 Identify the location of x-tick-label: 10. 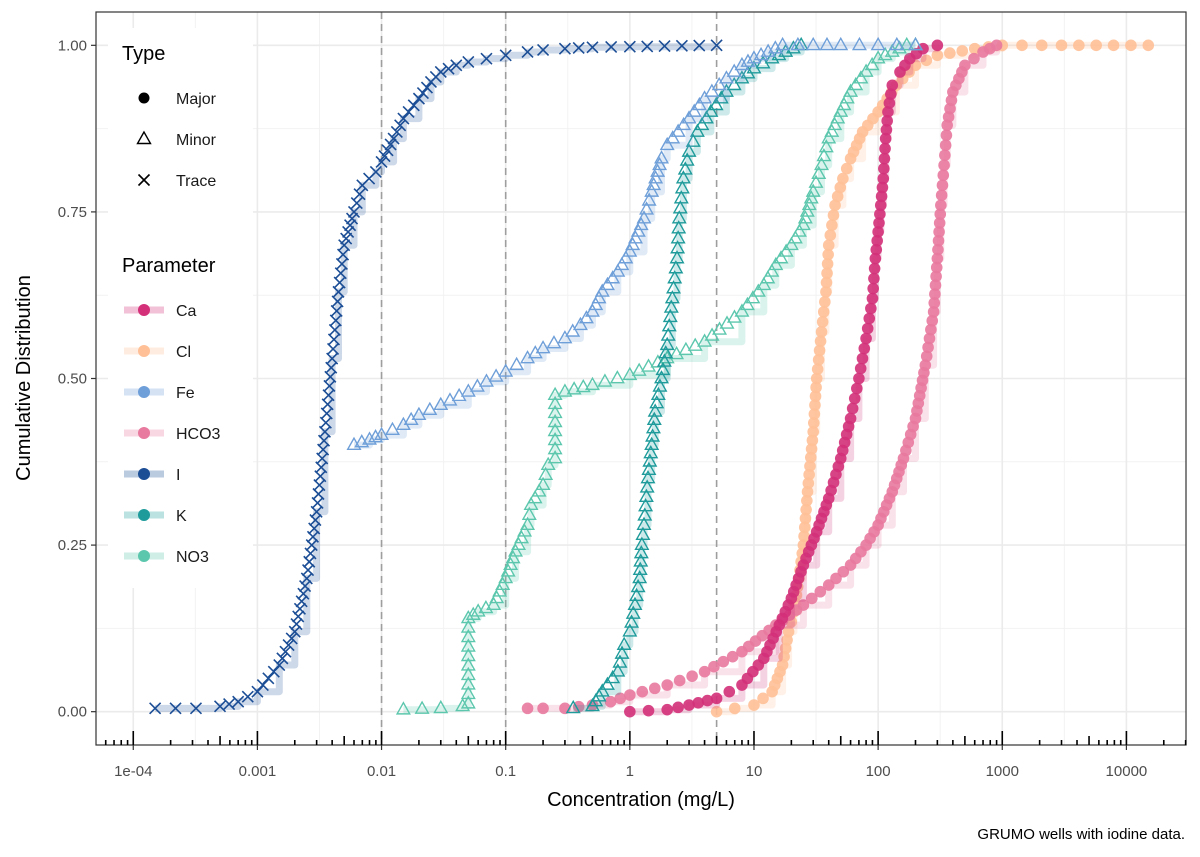
(754, 771).